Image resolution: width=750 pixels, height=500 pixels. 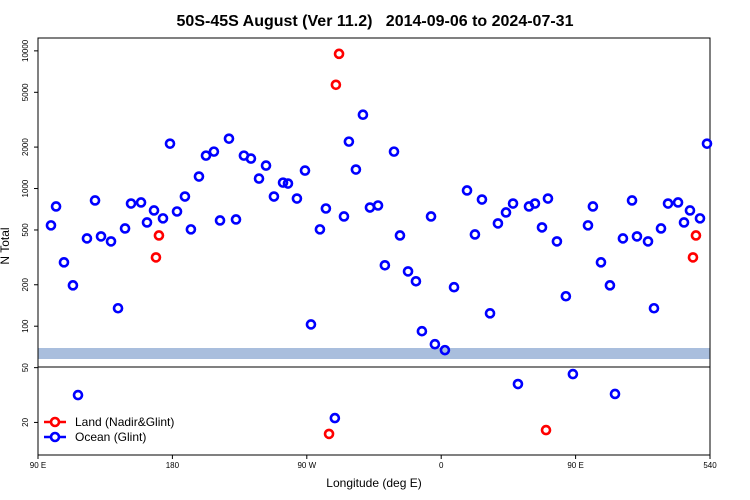 What do you see at coordinates (173, 465) in the screenshot?
I see `x-tick-label: 180` at bounding box center [173, 465].